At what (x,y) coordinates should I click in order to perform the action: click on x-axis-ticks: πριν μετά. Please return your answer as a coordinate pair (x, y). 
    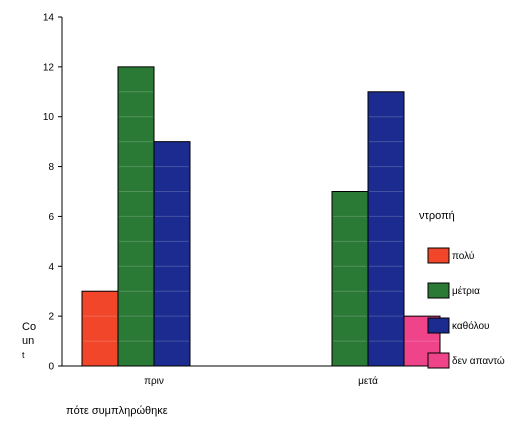
    Looking at the image, I should click on (261, 381).